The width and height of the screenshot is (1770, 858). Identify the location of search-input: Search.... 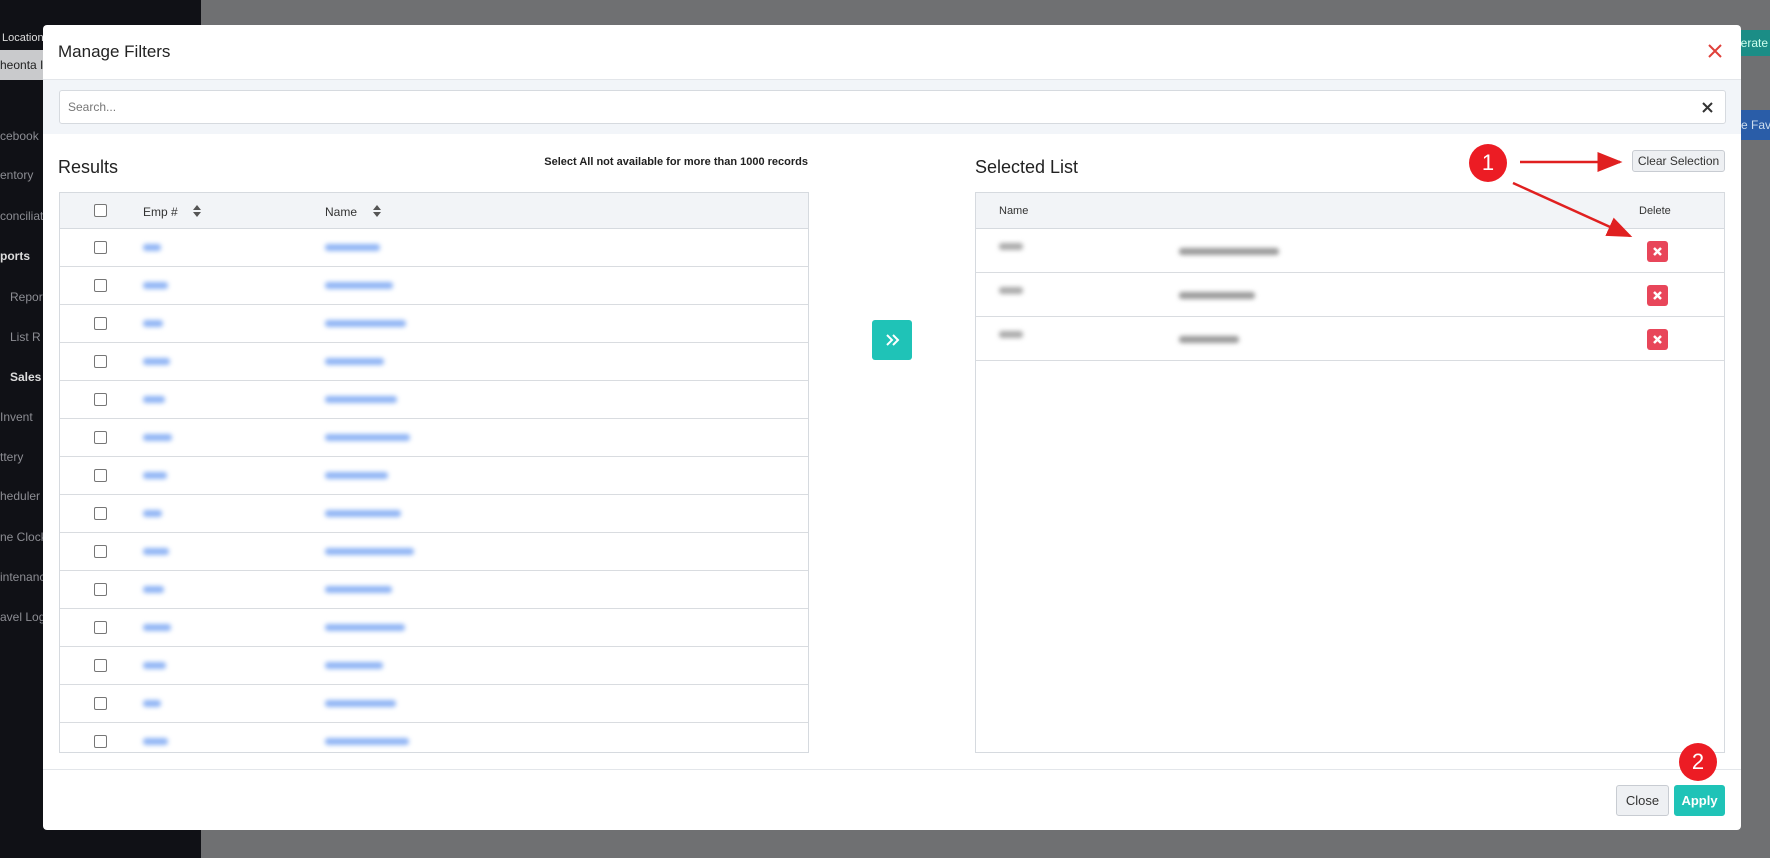
(892, 107).